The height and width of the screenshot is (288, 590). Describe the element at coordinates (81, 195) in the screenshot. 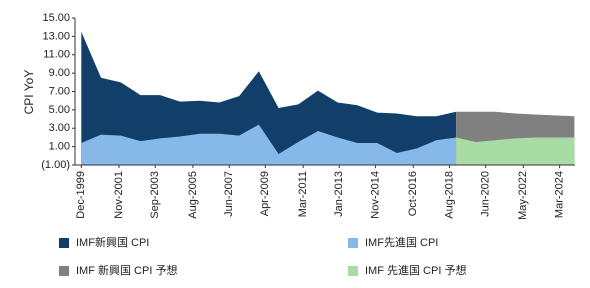

I see `x-tick-label: Dec-1999` at that location.